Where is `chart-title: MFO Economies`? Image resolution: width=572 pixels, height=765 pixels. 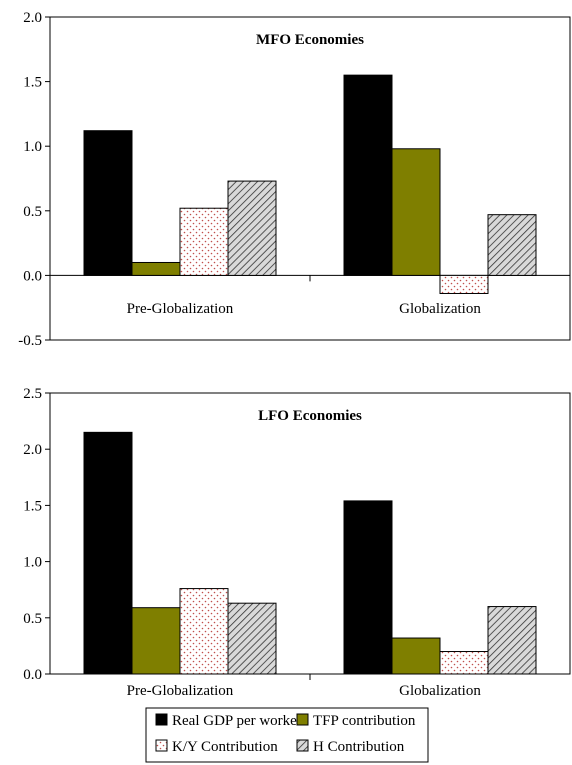 chart-title: MFO Economies is located at coordinates (310, 40).